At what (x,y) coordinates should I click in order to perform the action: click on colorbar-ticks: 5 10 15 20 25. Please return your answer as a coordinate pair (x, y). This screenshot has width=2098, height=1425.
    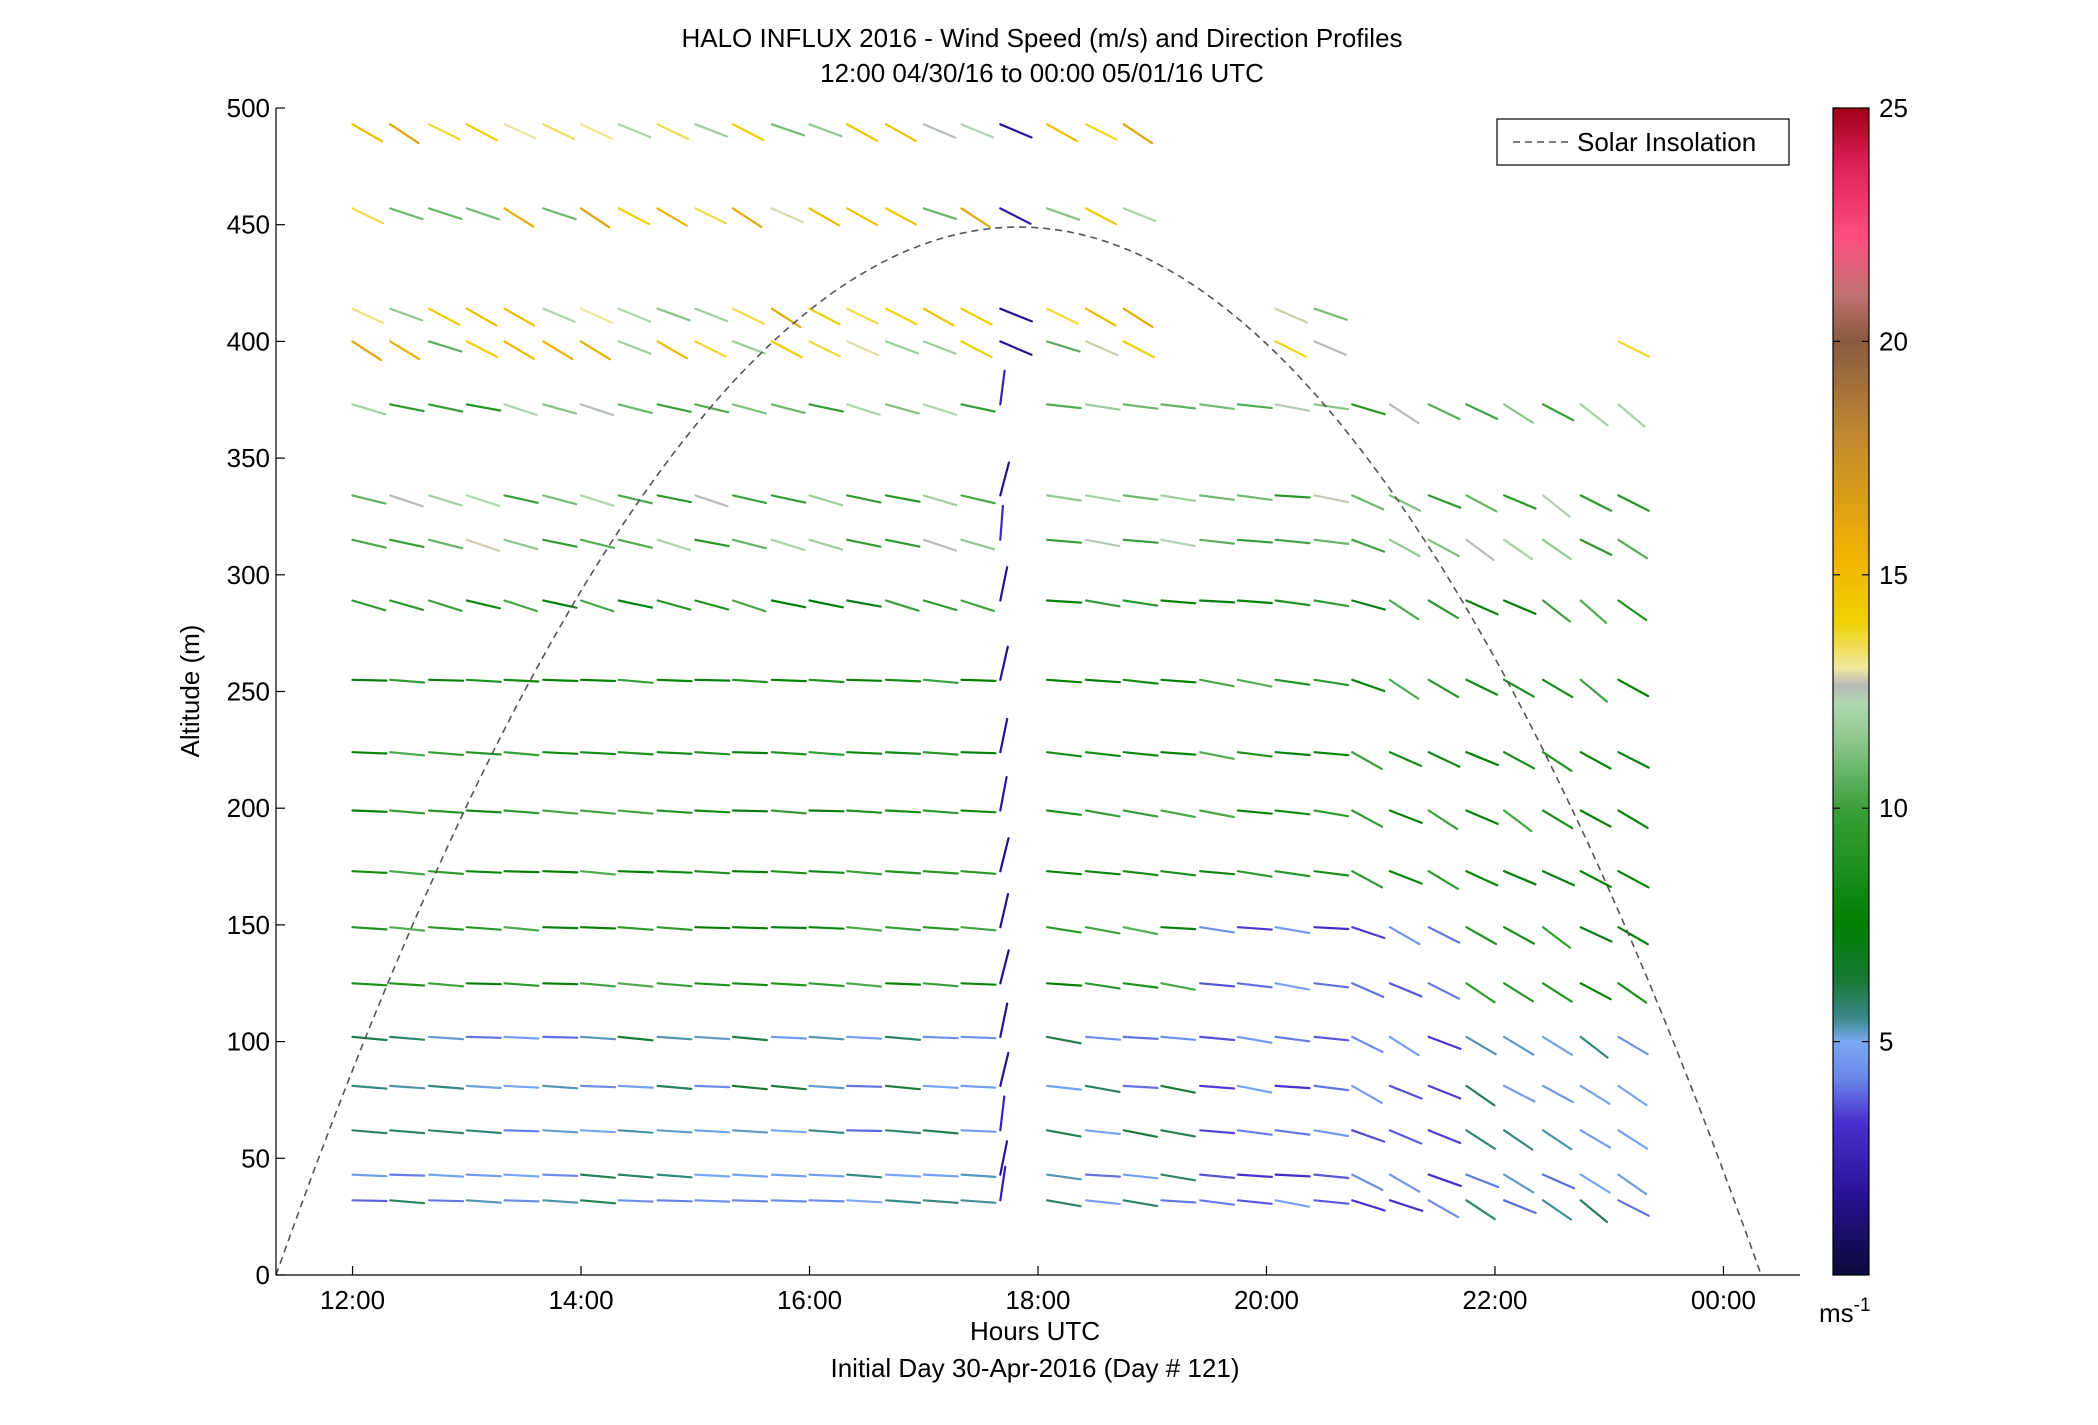
    Looking at the image, I should click on (1870, 575).